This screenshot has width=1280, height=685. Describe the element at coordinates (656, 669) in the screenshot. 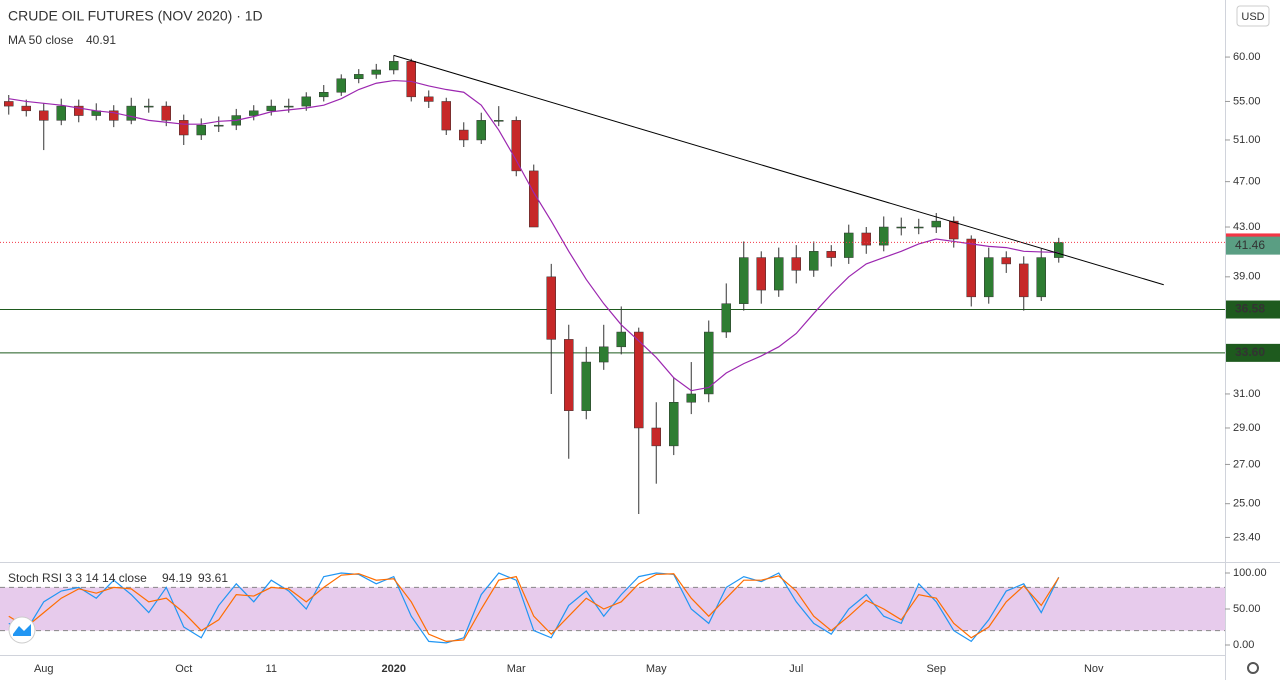

I see `x-tick-label: May` at that location.